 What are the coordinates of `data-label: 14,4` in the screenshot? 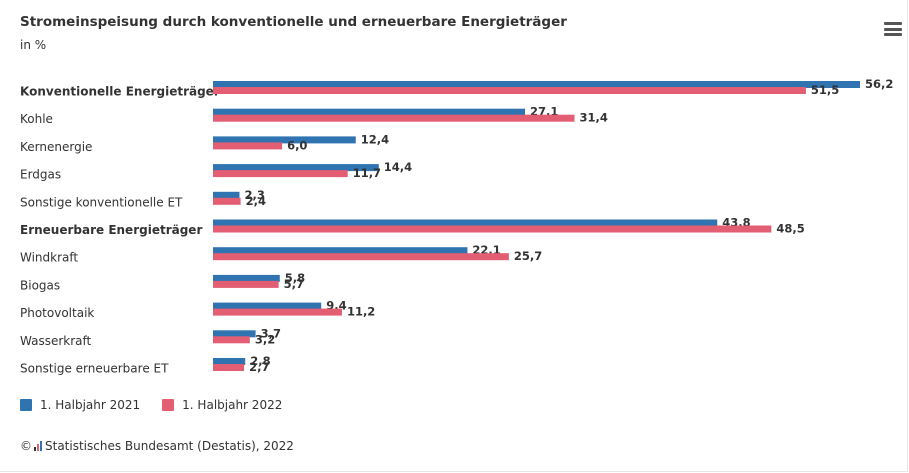 It's located at (398, 167).